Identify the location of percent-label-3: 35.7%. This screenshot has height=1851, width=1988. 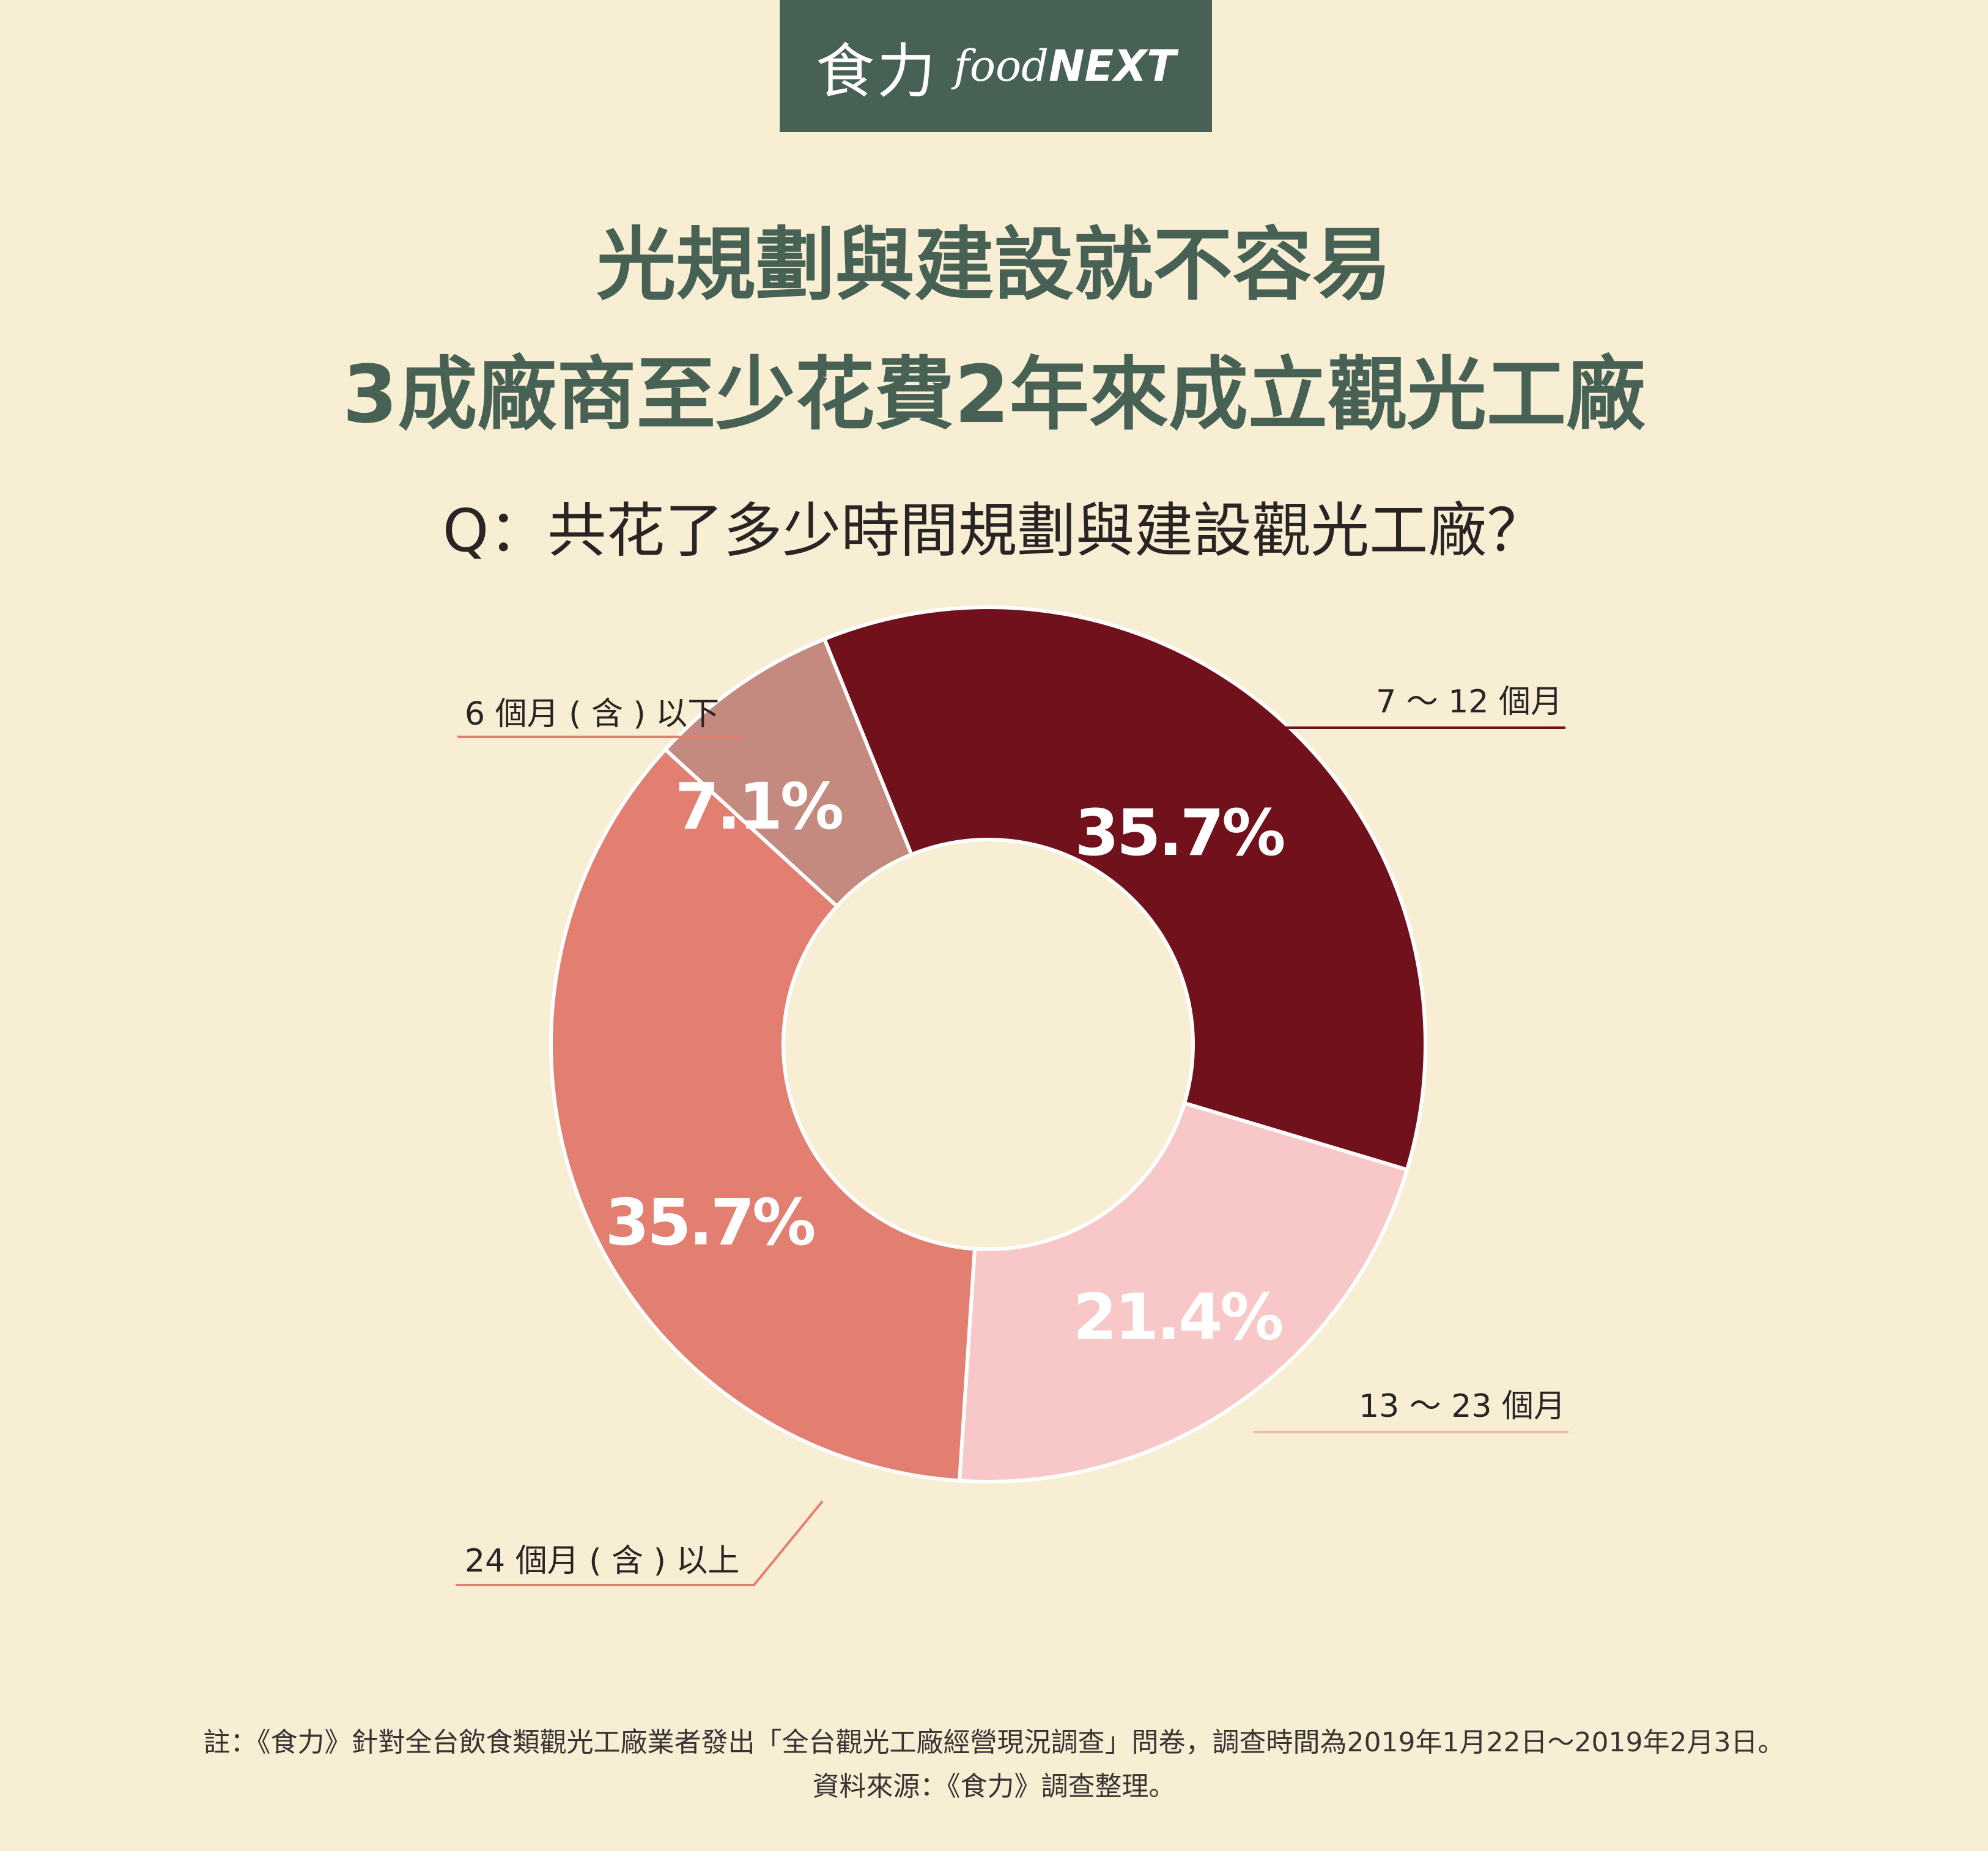
(710, 1222).